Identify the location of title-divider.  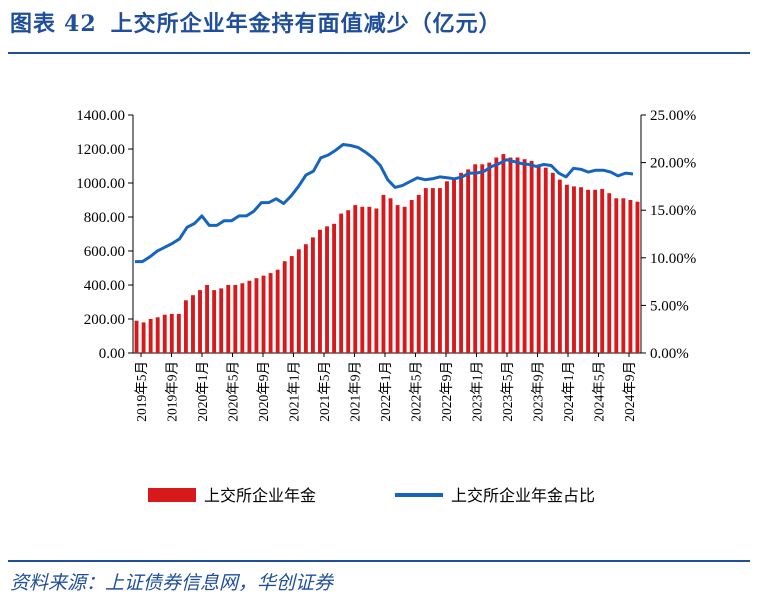
(379, 53).